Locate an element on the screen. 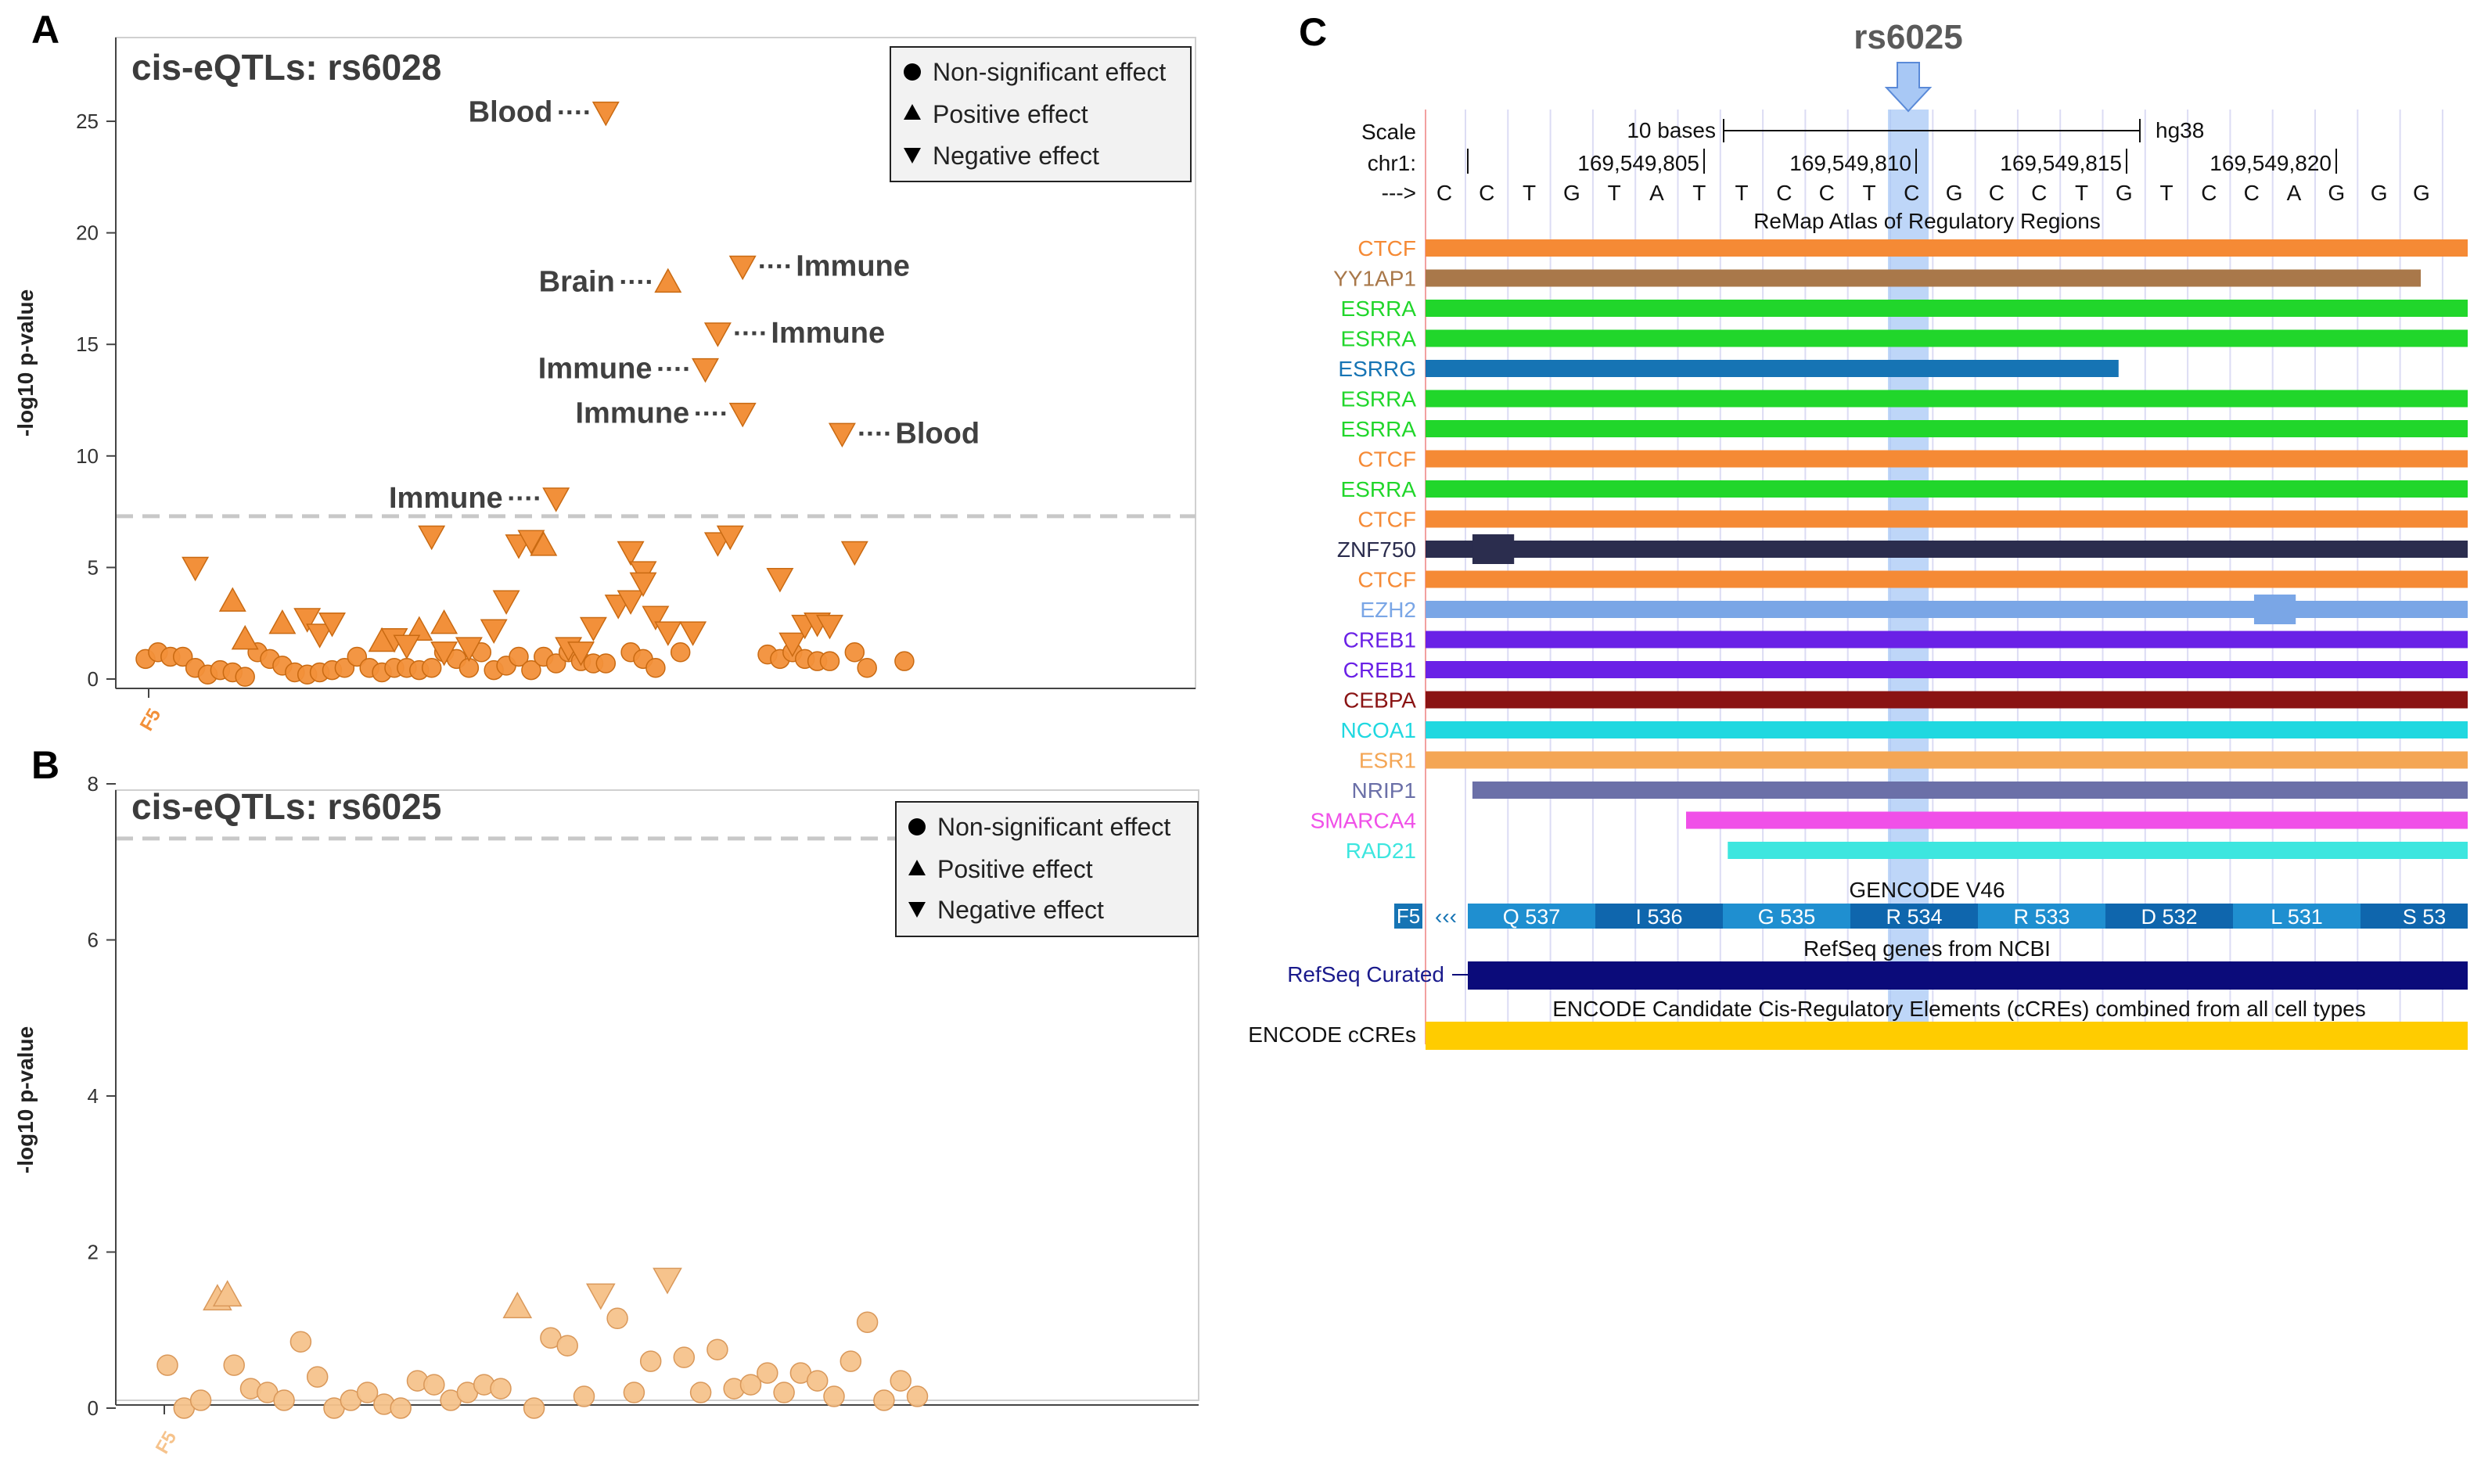 The image size is (2481, 1484). track-label: CREB1 is located at coordinates (1379, 640).